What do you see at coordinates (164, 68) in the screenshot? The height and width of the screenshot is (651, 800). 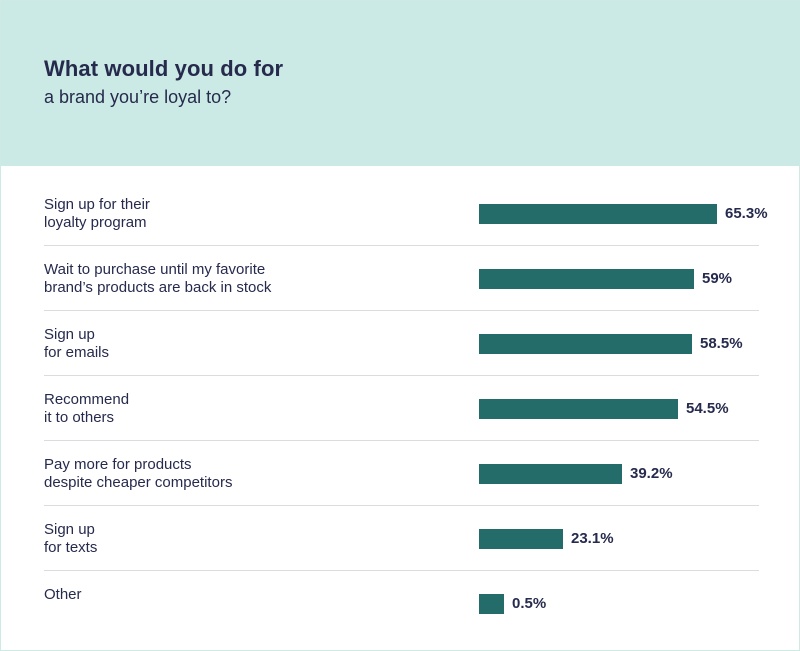 I see `chart-title: What would you do for` at bounding box center [164, 68].